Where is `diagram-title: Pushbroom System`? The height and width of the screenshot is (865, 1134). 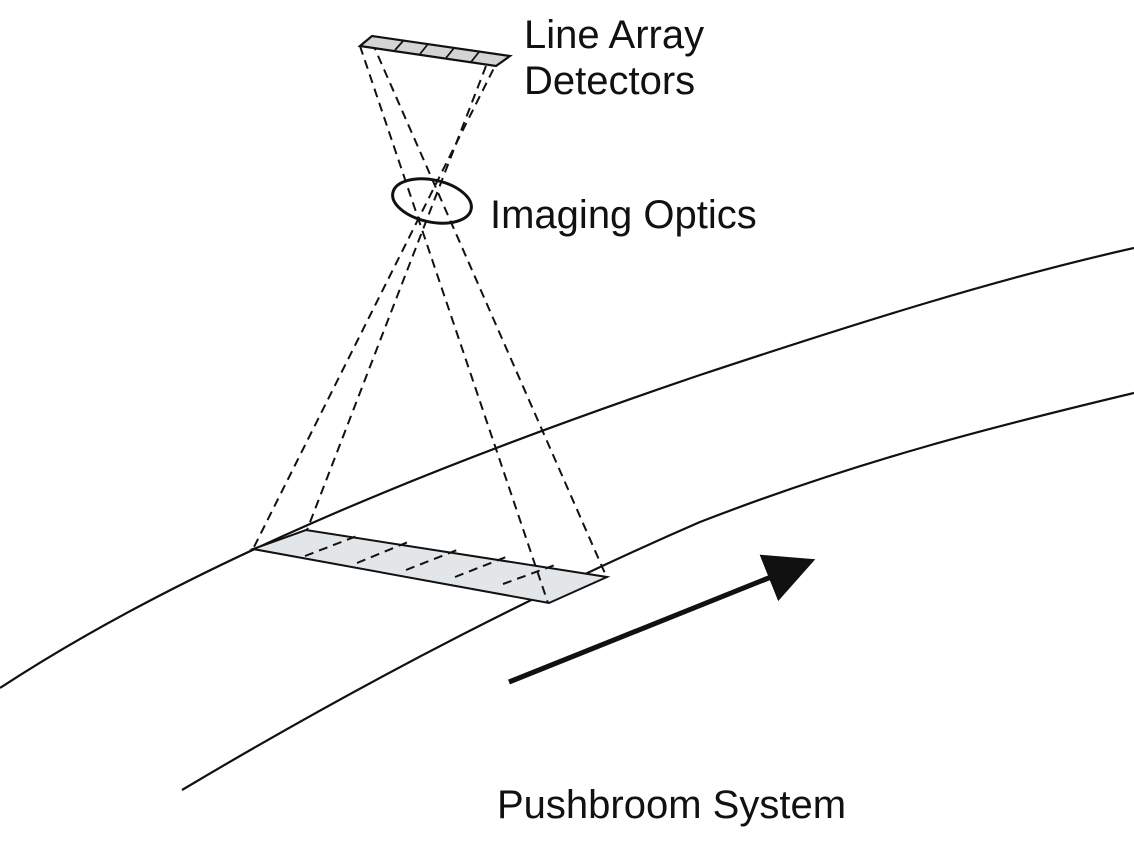 diagram-title: Pushbroom System is located at coordinates (672, 805).